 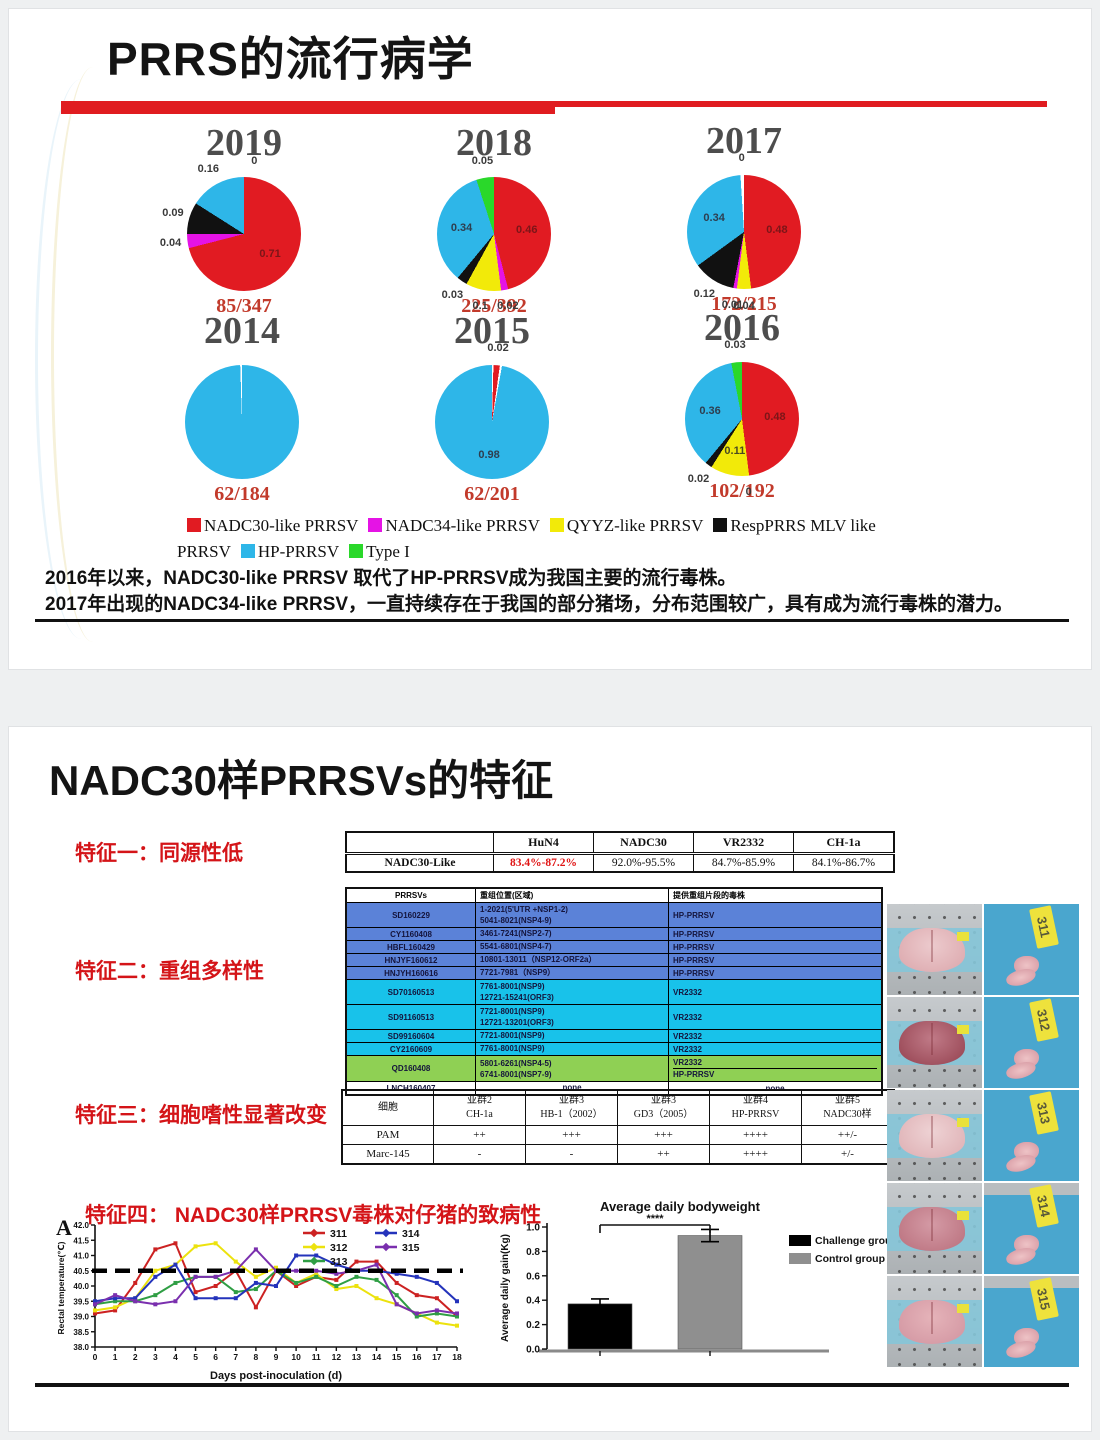 I want to click on table-cell: 亚群3 HB-1（2002）, so click(x=571, y=1107).